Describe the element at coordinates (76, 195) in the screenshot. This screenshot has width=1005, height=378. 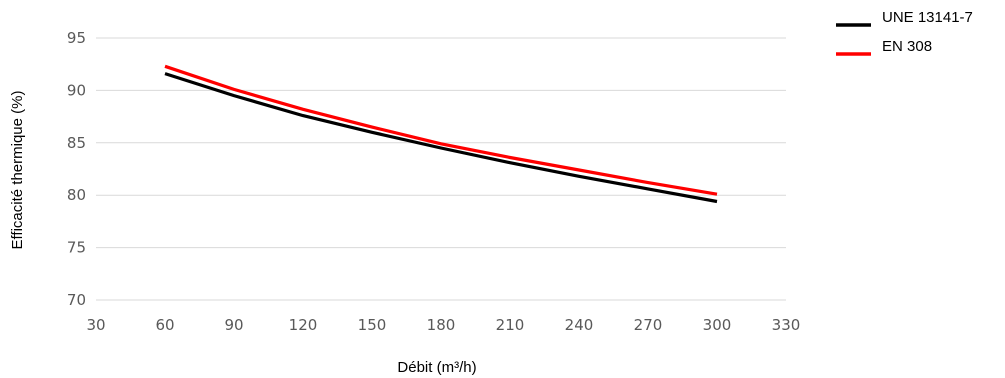
I see `y-tick-label: 80` at that location.